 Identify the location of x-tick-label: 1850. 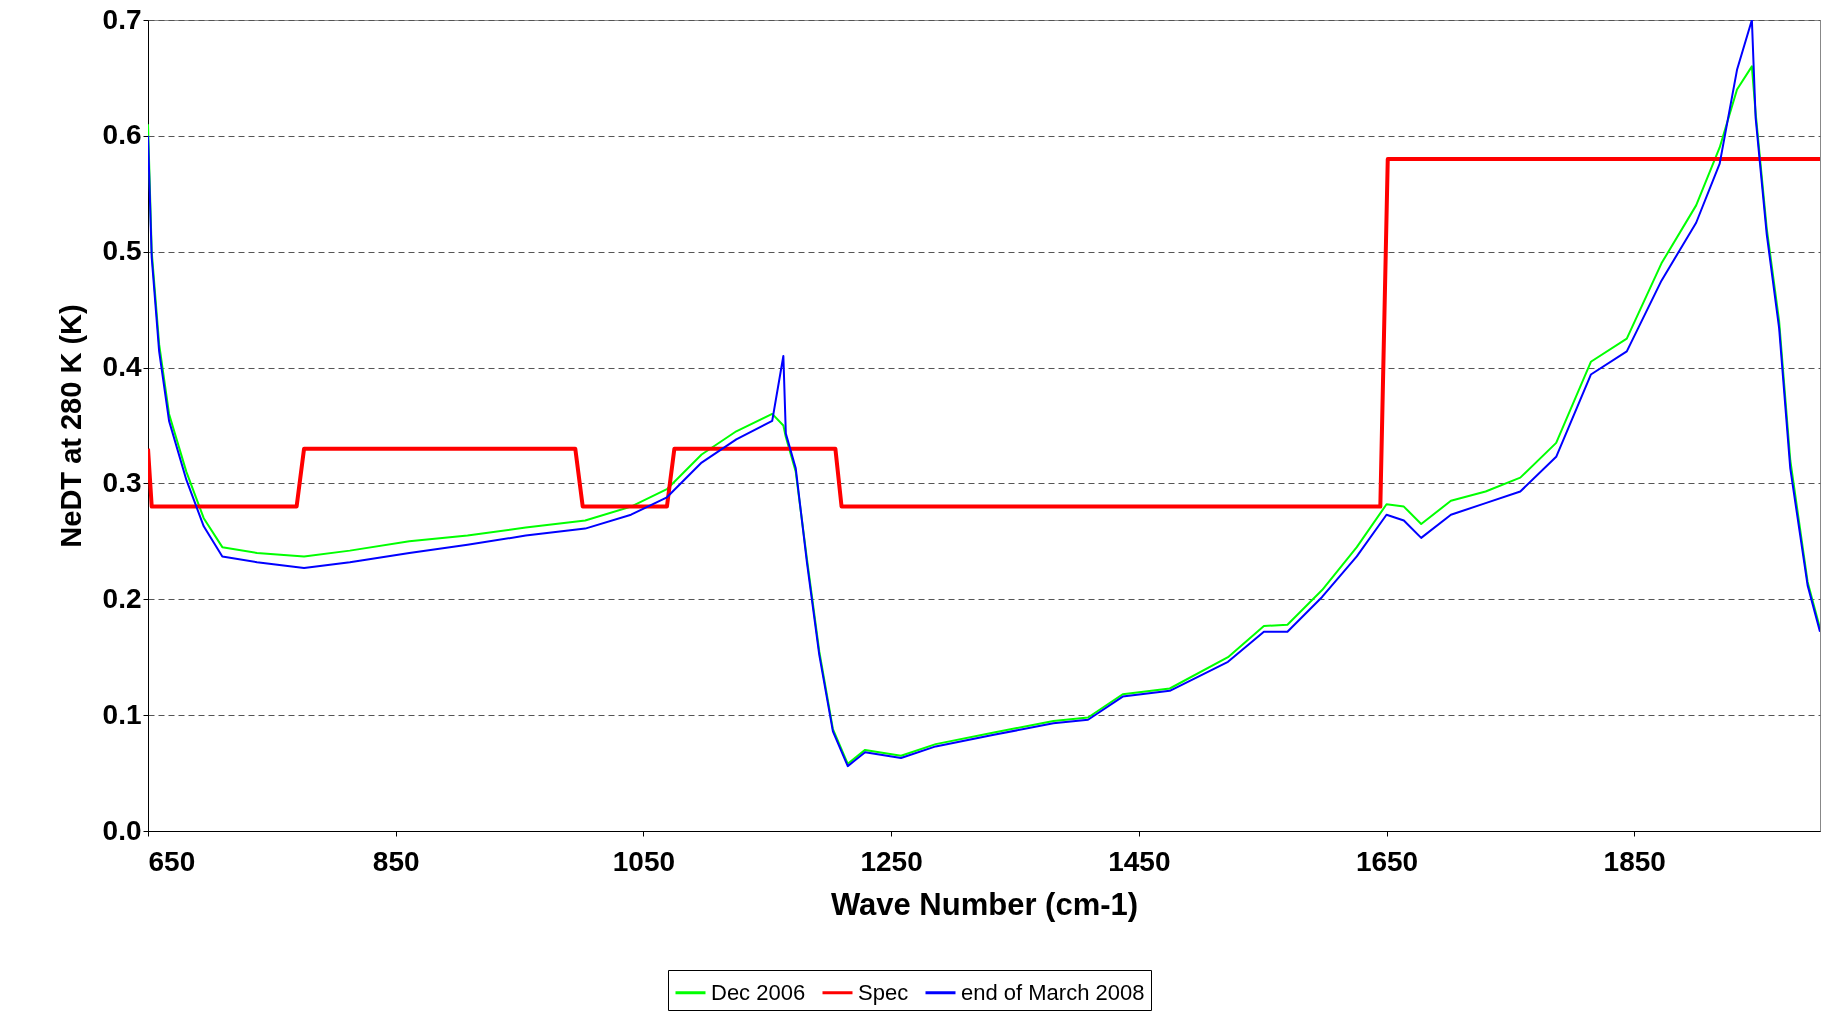
(1634, 861).